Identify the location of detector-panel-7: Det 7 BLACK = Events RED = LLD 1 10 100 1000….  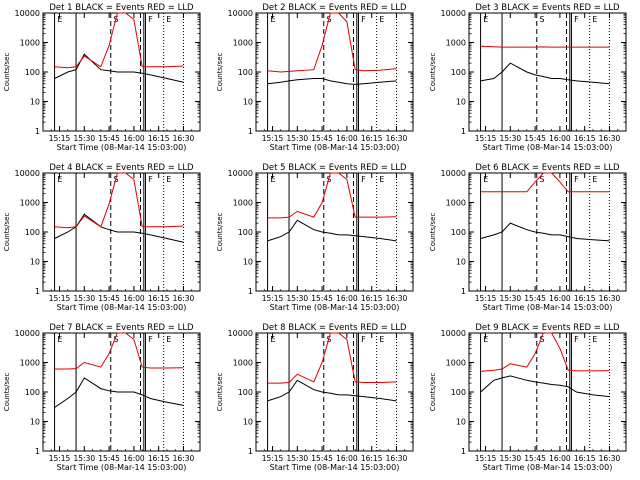
(102, 397).